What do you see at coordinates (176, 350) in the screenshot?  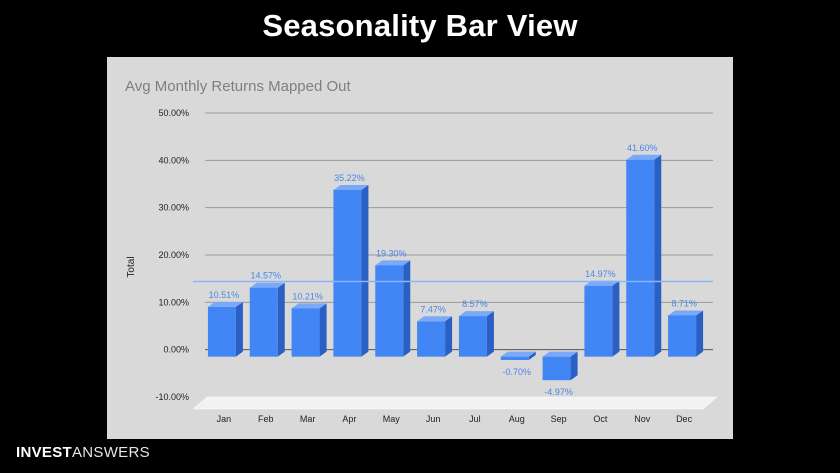 I see `y-tick-label: 0.00%` at bounding box center [176, 350].